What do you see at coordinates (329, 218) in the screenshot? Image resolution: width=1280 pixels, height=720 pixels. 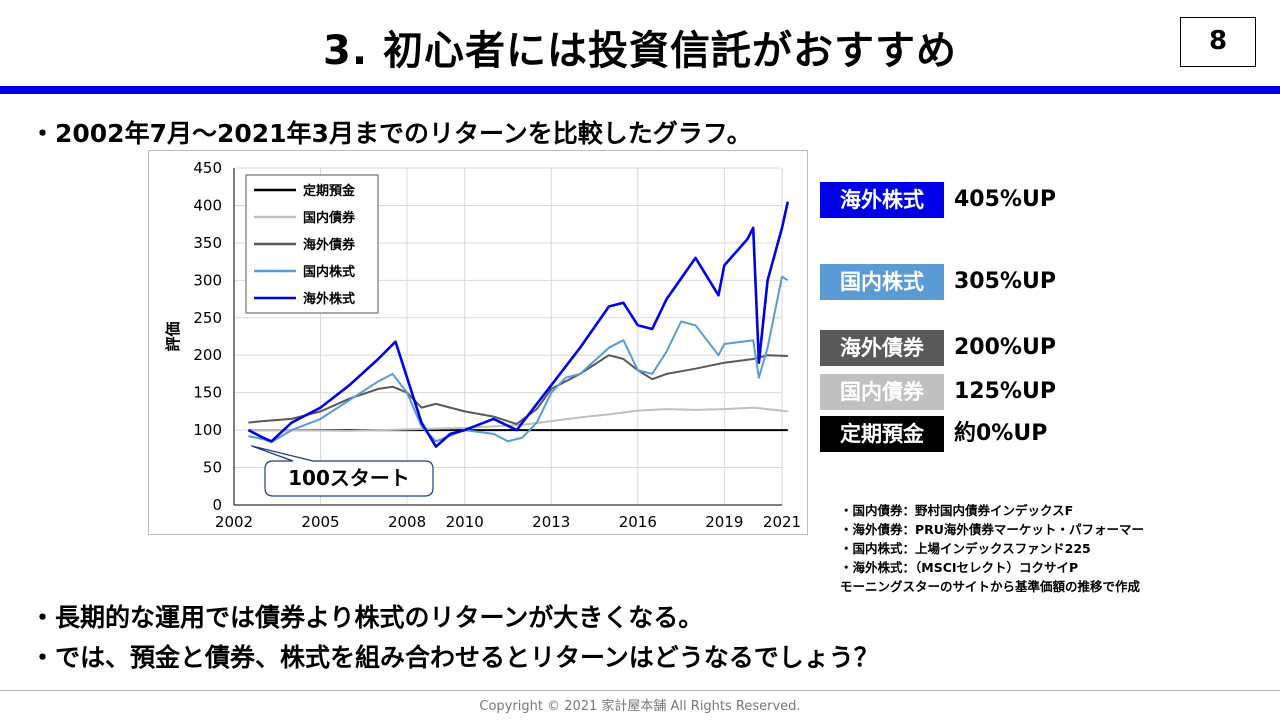 I see `legend-label: 国内債券` at bounding box center [329, 218].